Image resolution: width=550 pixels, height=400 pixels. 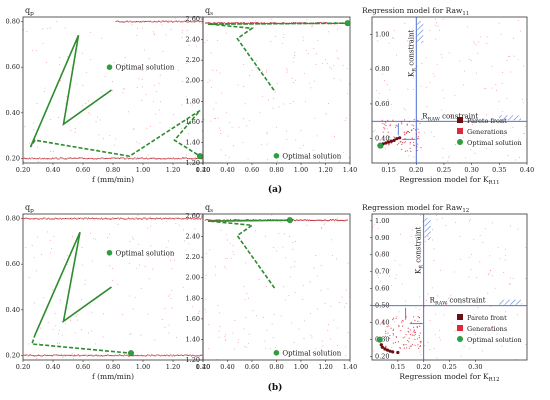 I want to click on optimization-path, so click(x=115, y=96).